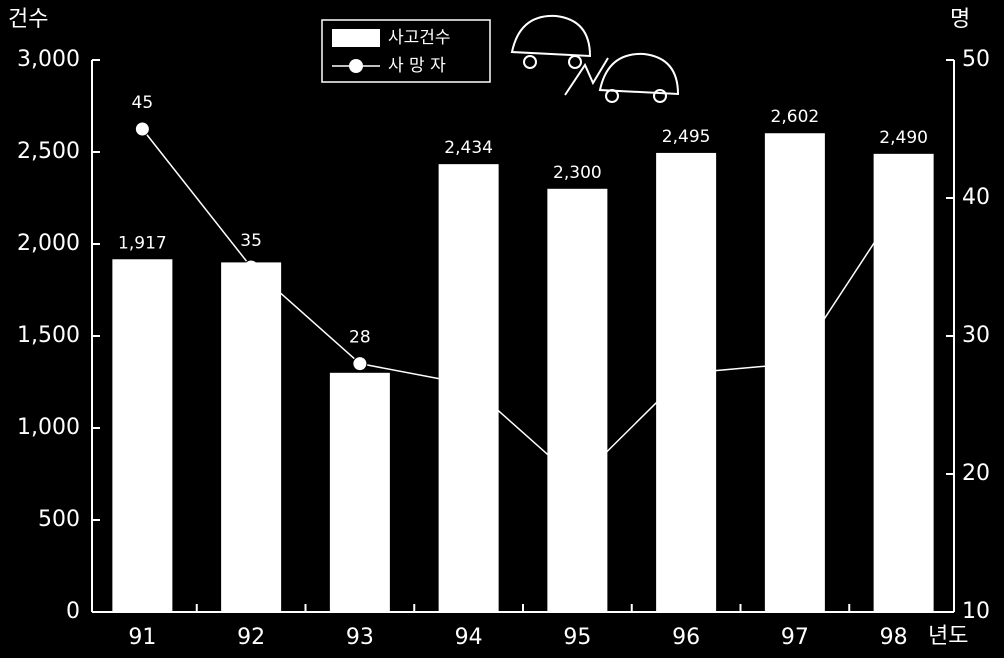 The height and width of the screenshot is (658, 1004). What do you see at coordinates (142, 637) in the screenshot?
I see `x-tick-label: 91` at bounding box center [142, 637].